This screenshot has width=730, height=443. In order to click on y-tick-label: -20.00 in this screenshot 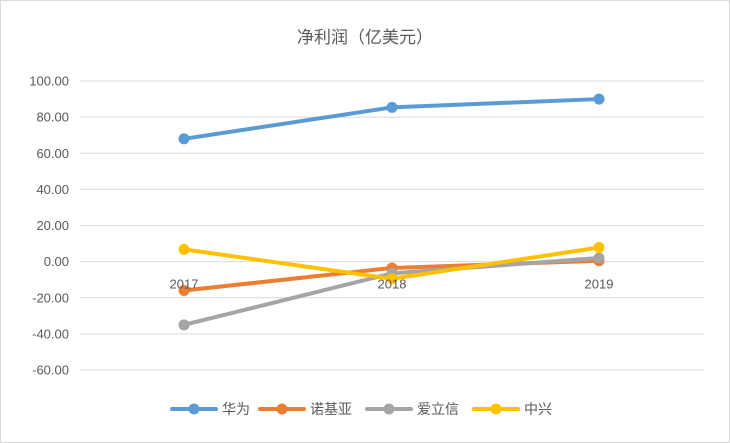, I will do `click(50, 297)`.